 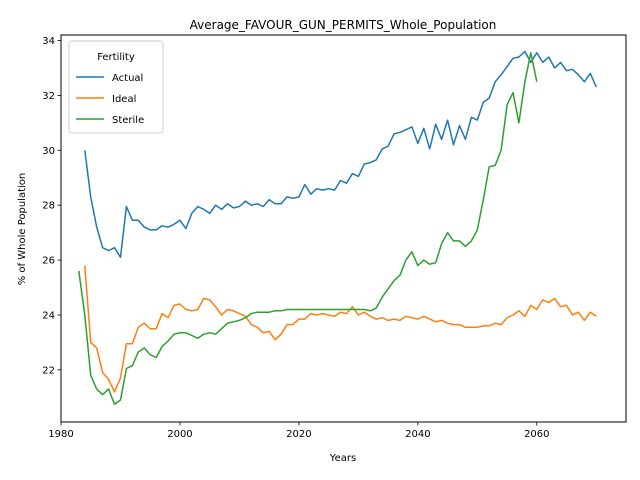 I want to click on x-axis-label: Years, so click(x=342, y=458).